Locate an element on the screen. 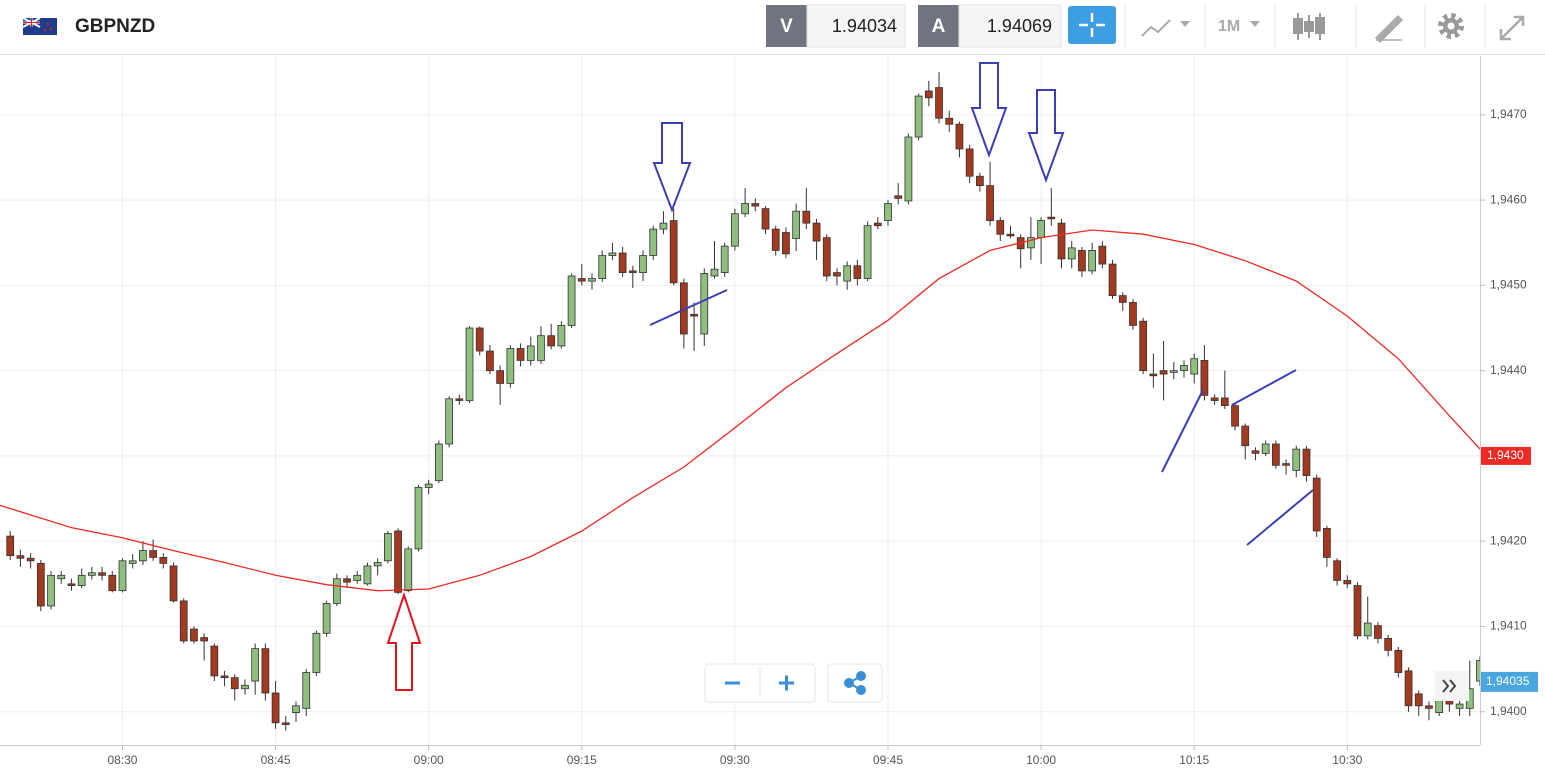 This screenshot has height=784, width=1545. x-tick-label: 08:30 is located at coordinates (122, 760).